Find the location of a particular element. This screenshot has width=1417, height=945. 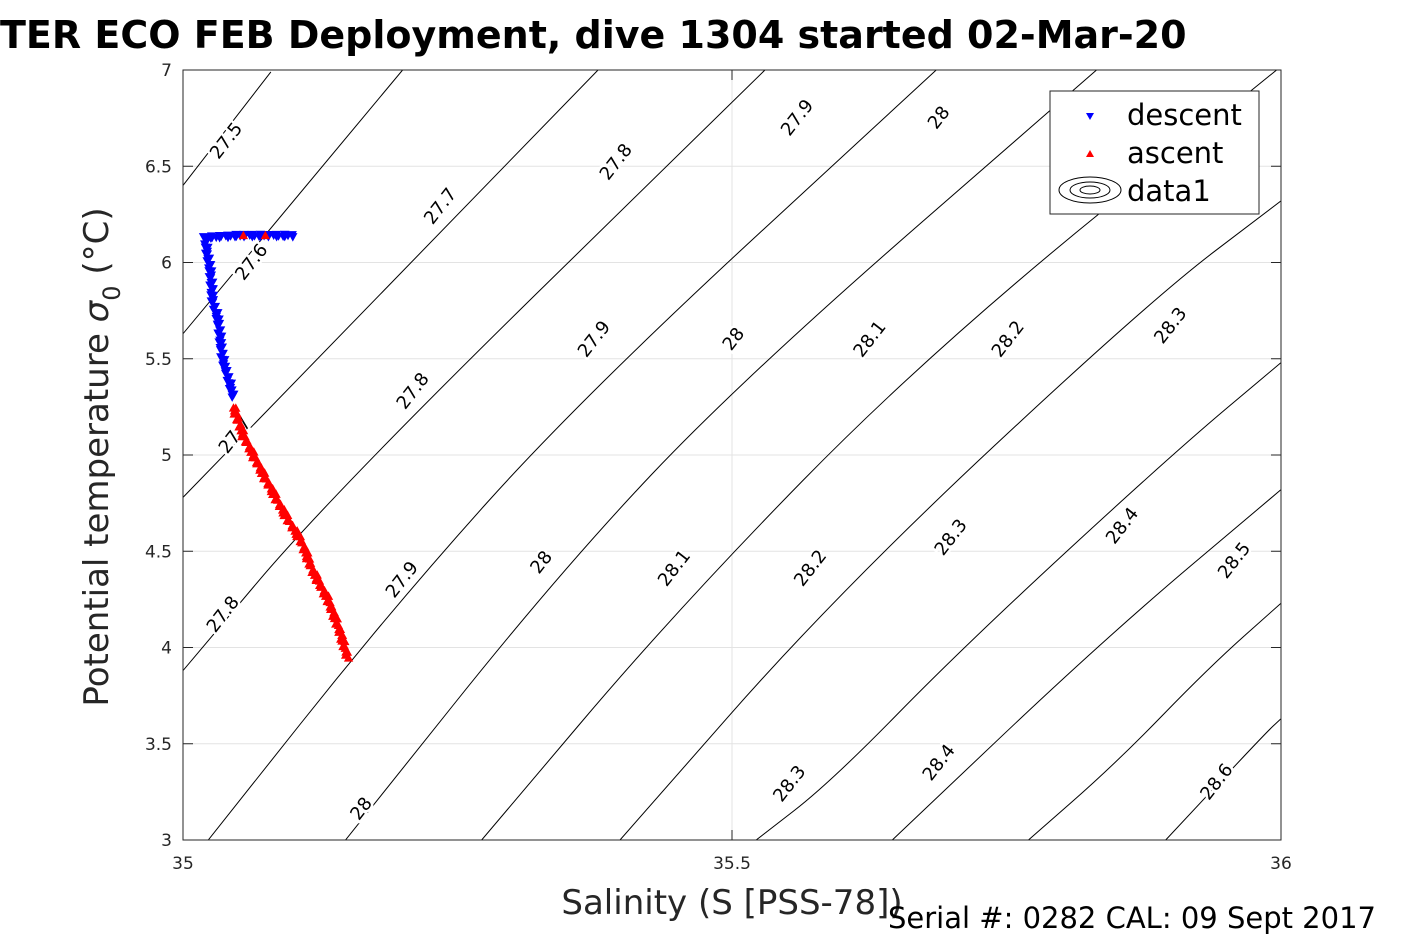

x-tick-label-0: 35 is located at coordinates (183, 864).